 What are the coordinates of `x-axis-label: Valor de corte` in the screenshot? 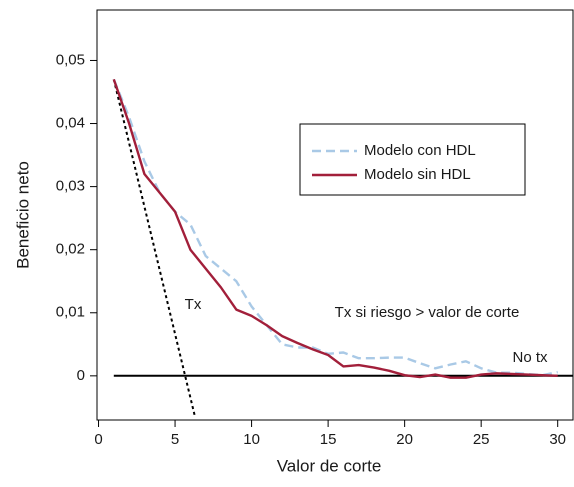 It's located at (329, 465).